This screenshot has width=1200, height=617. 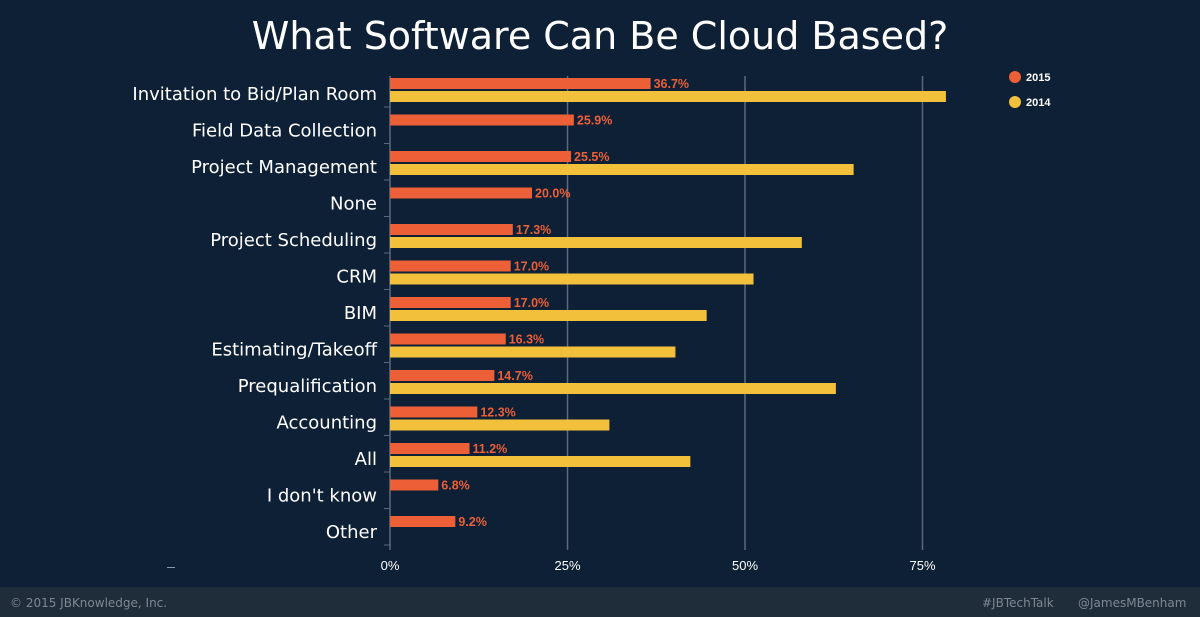 I want to click on data-label-2015: 20.0%, so click(x=552, y=194).